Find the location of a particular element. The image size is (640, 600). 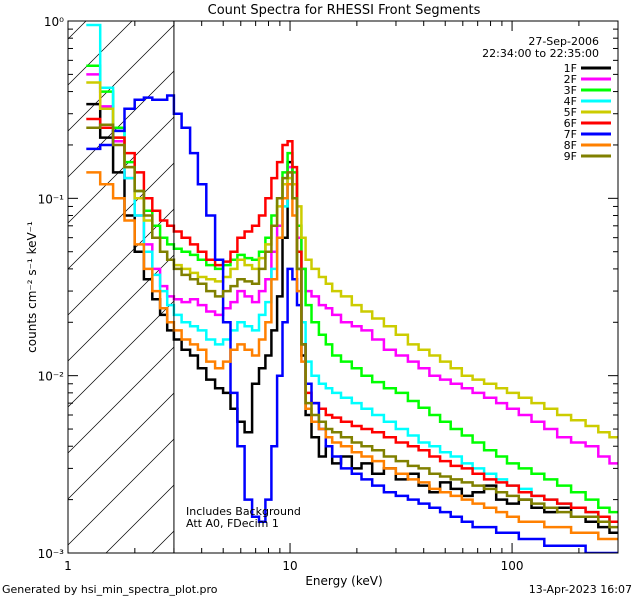

legend-label: 4F is located at coordinates (570, 101).